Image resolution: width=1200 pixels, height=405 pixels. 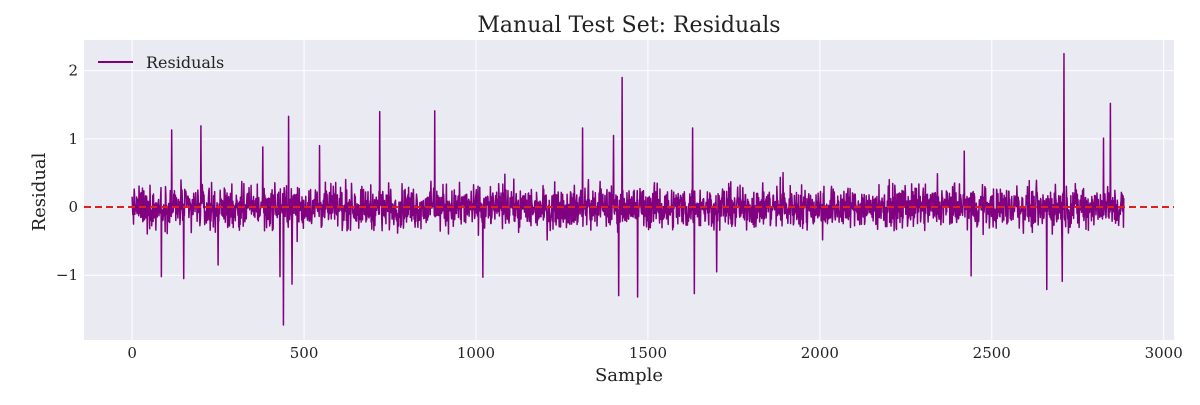 I want to click on x-tick-label: 500, so click(x=304, y=353).